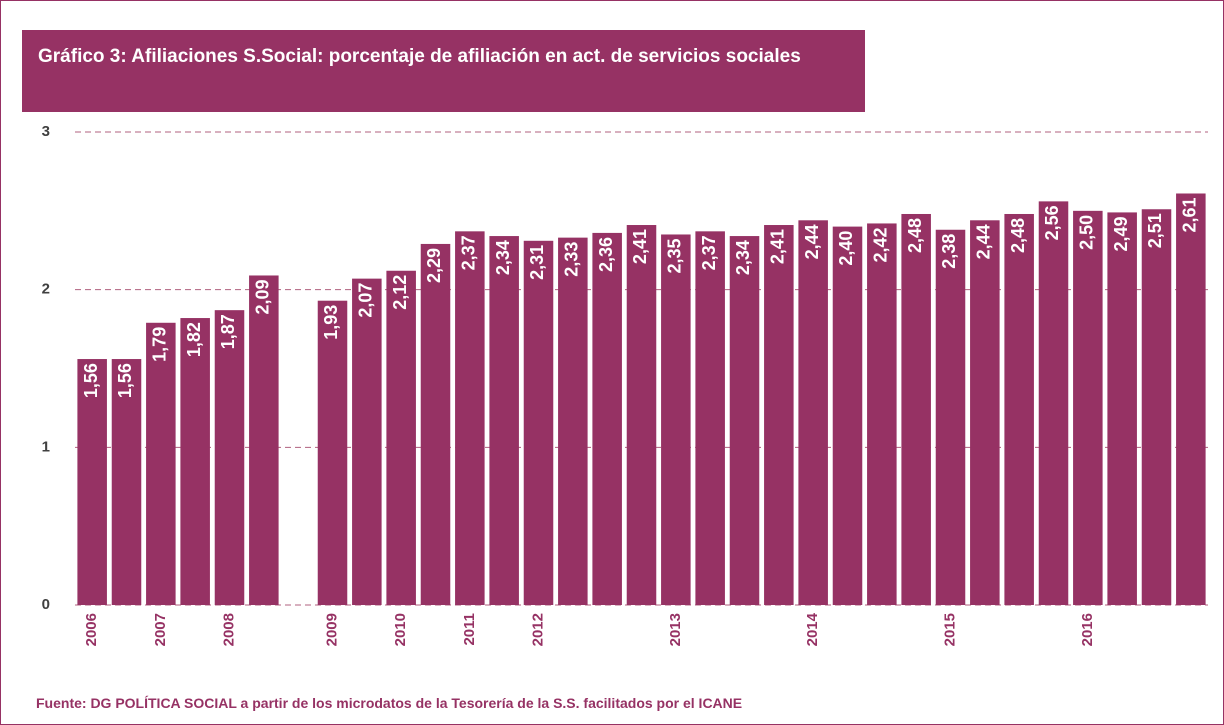 The width and height of the screenshot is (1224, 725). Describe the element at coordinates (228, 331) in the screenshot. I see `value-label: 1,87` at that location.